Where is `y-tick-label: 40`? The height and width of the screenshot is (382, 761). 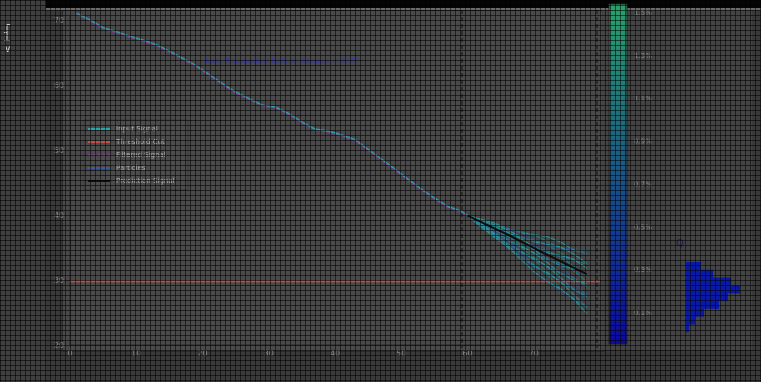 y-tick-label: 40 is located at coordinates (59, 215).